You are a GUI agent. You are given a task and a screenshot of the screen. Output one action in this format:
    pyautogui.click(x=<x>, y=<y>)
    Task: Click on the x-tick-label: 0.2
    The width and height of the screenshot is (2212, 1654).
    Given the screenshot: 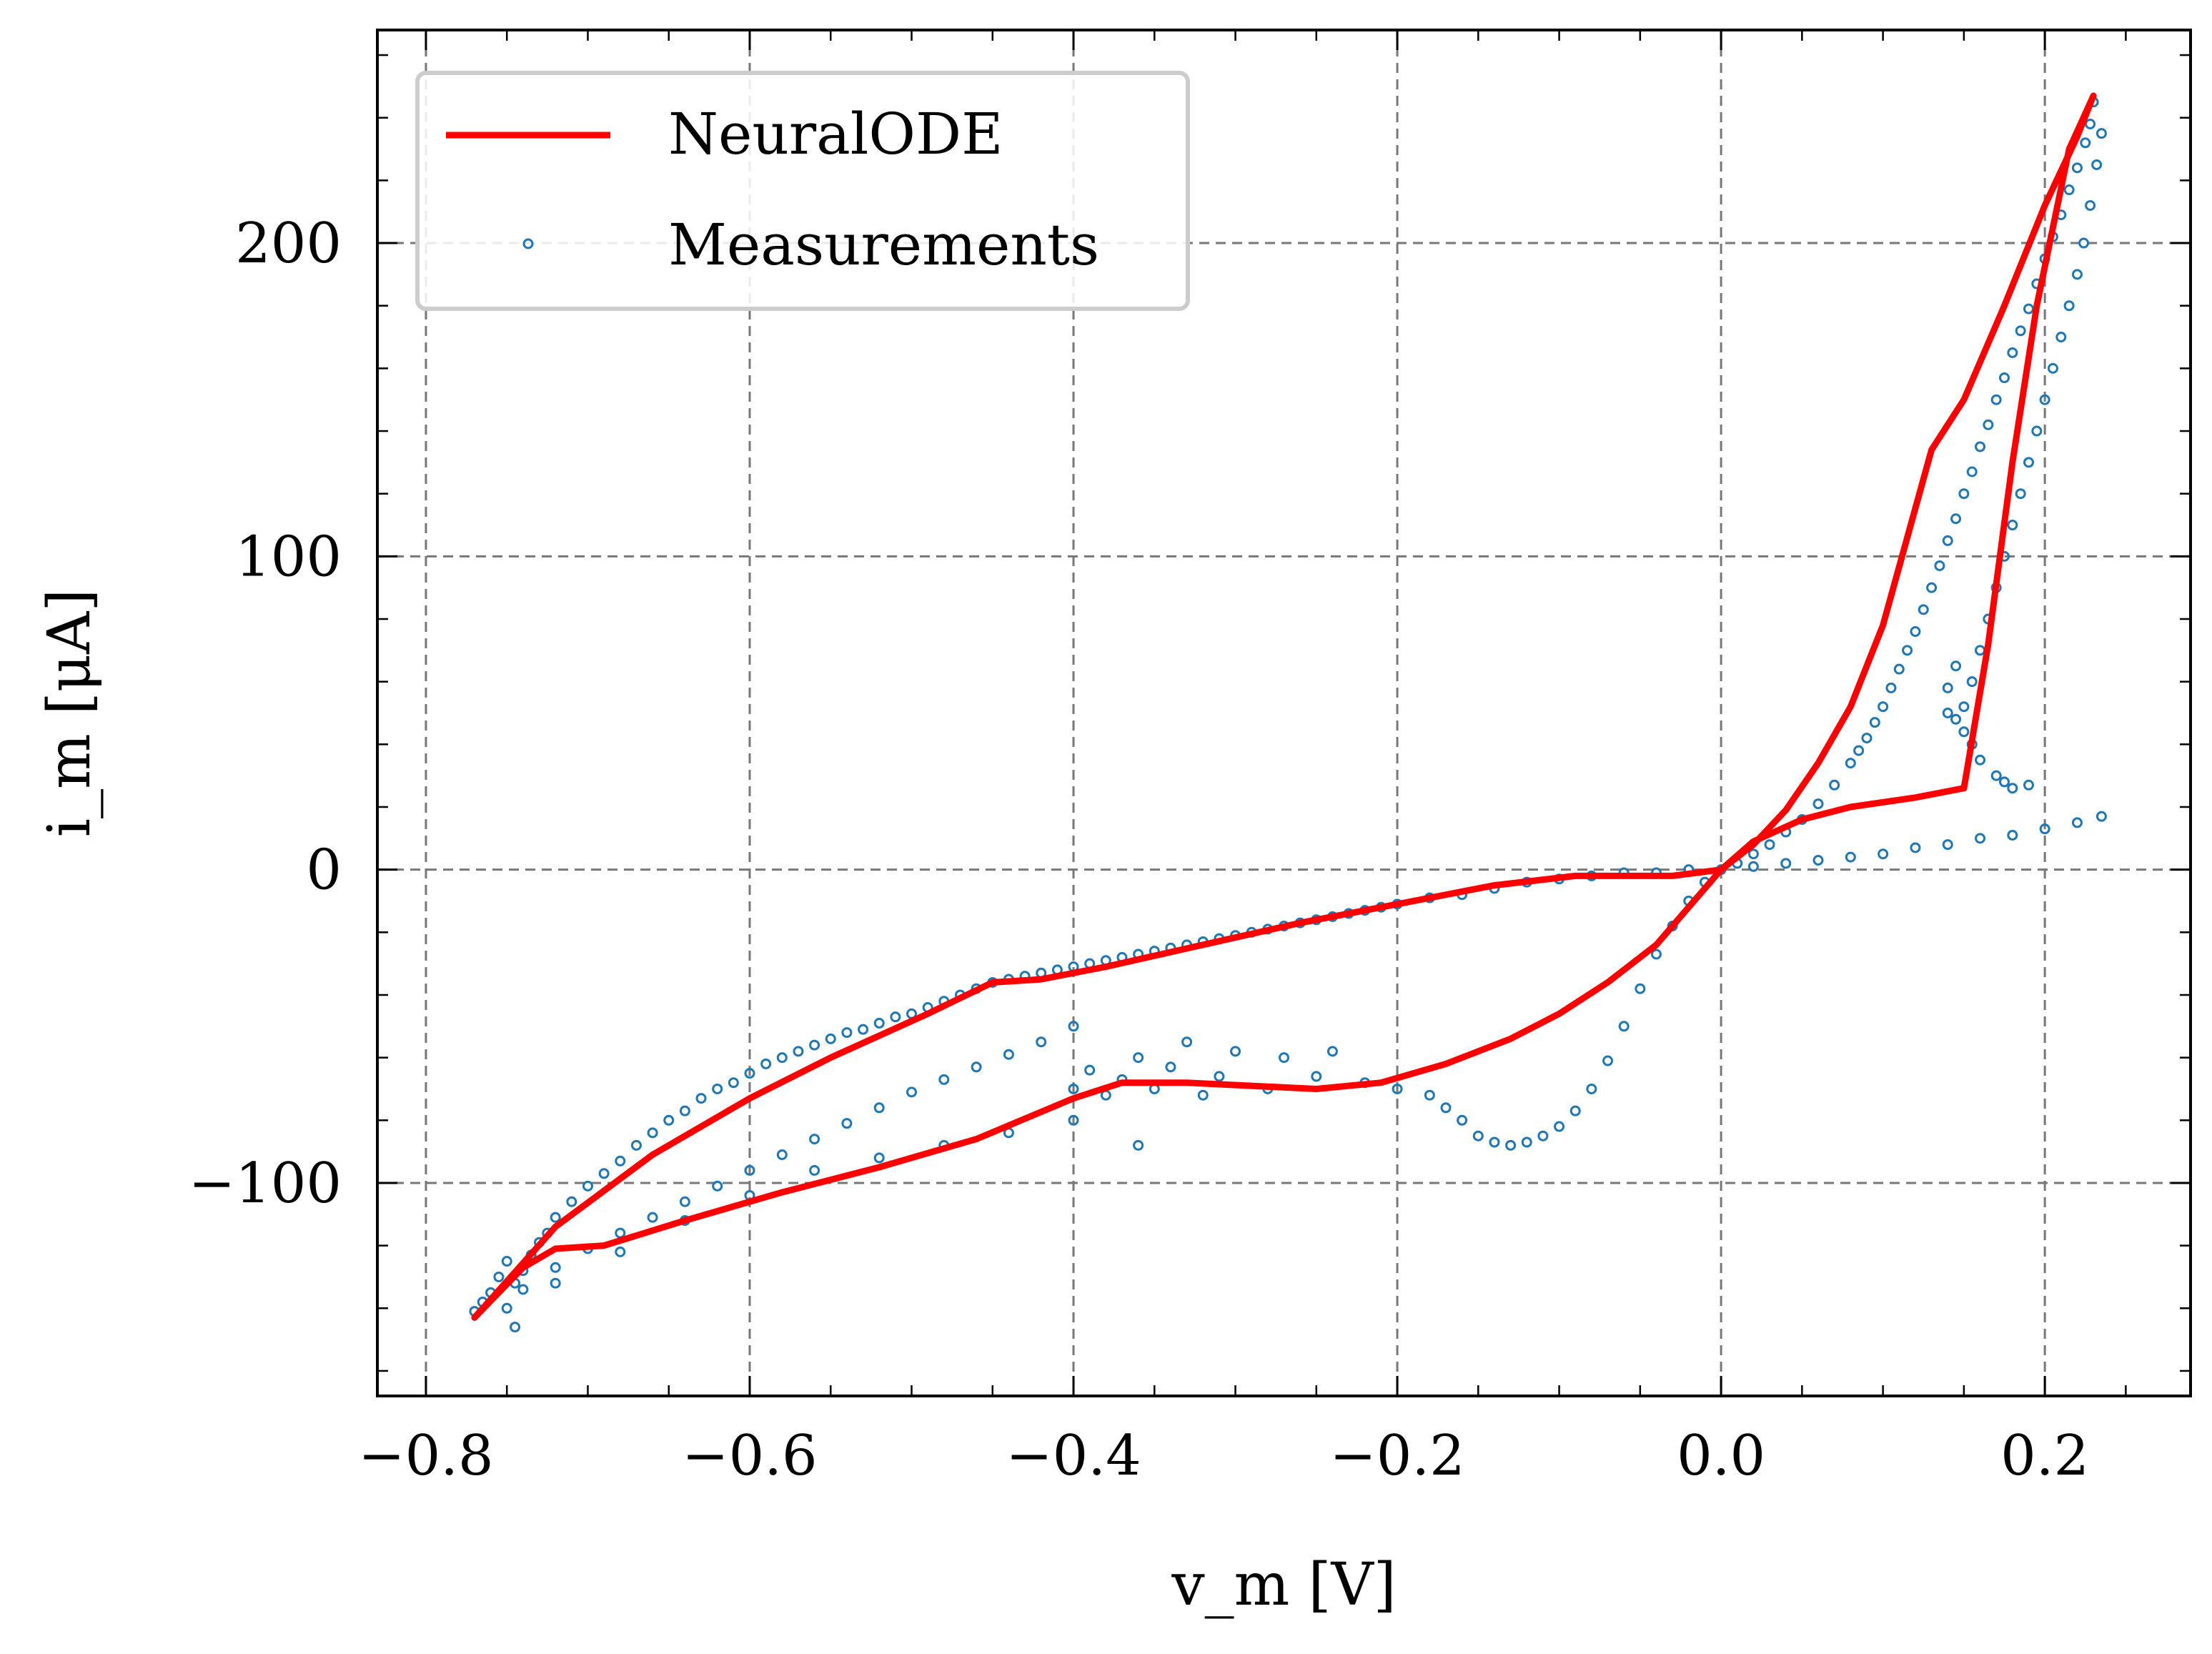 What is the action you would take?
    pyautogui.click(x=2044, y=1456)
    